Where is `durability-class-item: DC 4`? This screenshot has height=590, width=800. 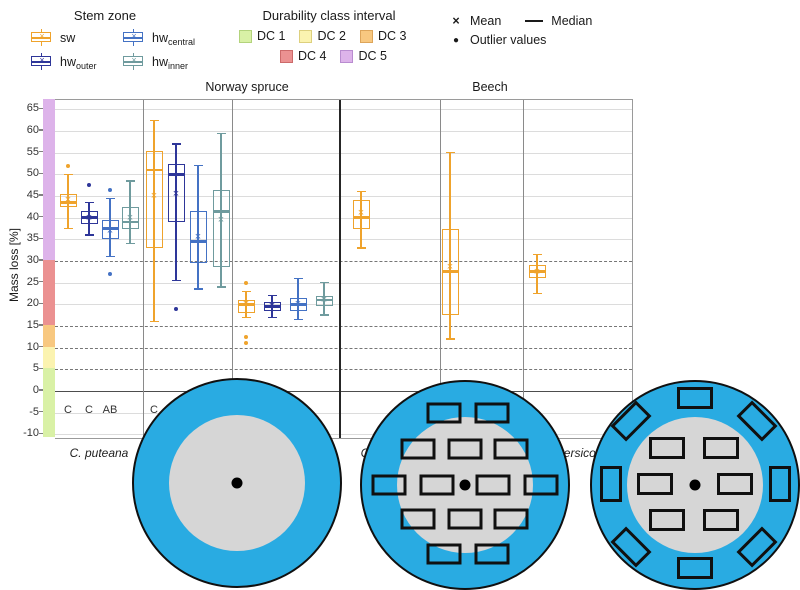
durability-class-item: DC 4 is located at coordinates (303, 56).